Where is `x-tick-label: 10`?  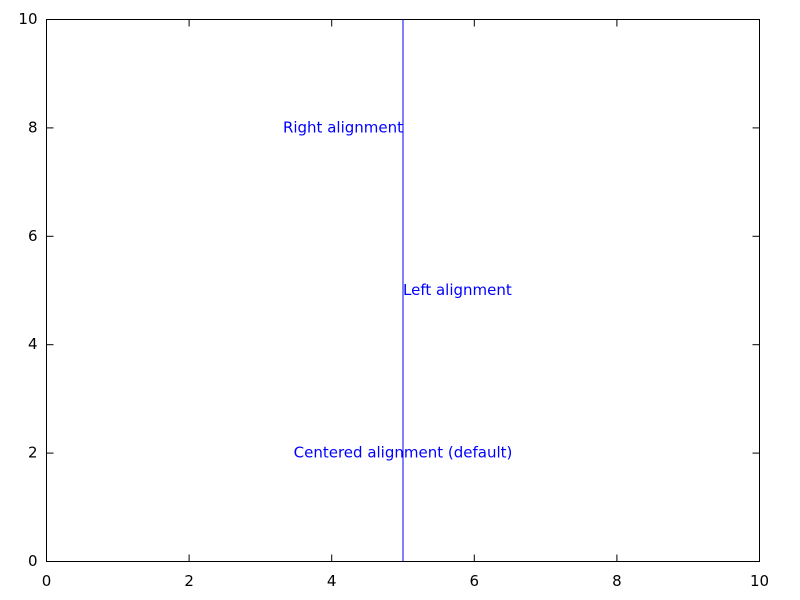
x-tick-label: 10 is located at coordinates (759, 581).